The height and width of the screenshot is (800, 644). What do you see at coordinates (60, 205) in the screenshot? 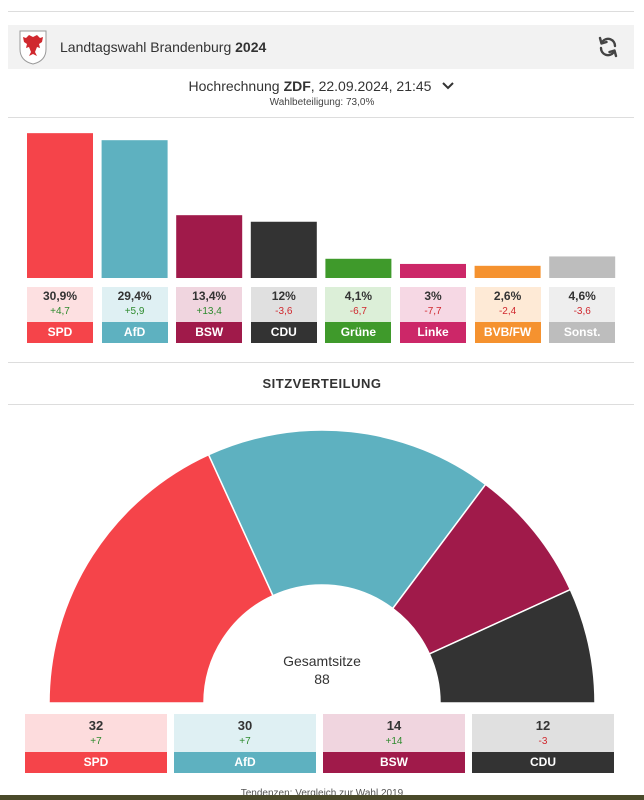
I see `bar-spd` at bounding box center [60, 205].